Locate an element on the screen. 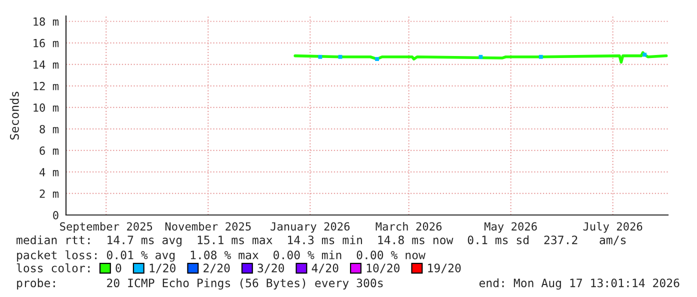  legend-label: 0 is located at coordinates (119, 268).